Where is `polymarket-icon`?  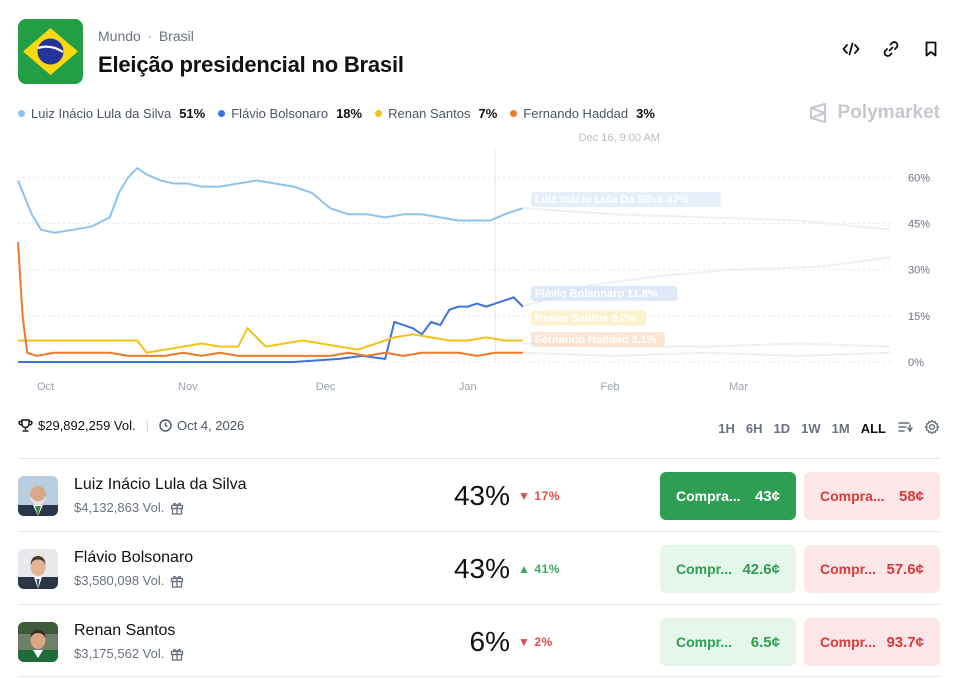
polymarket-icon is located at coordinates (817, 113).